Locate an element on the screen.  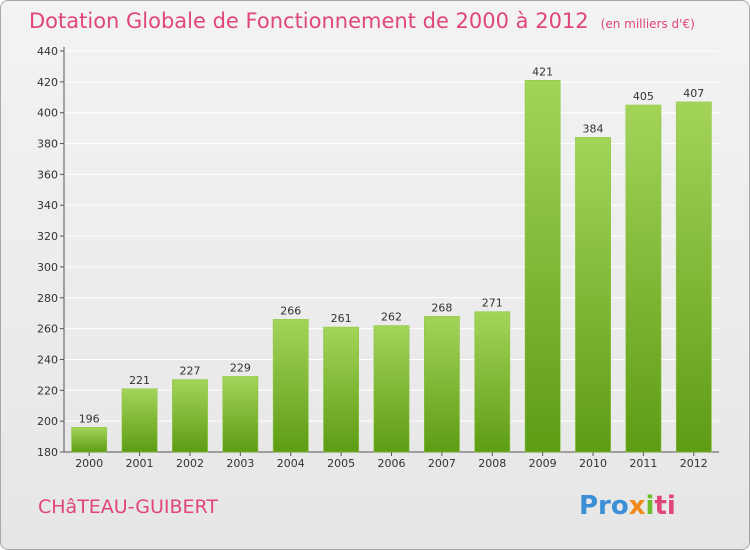
x-tick-label-2003: 2003 is located at coordinates (240, 463).